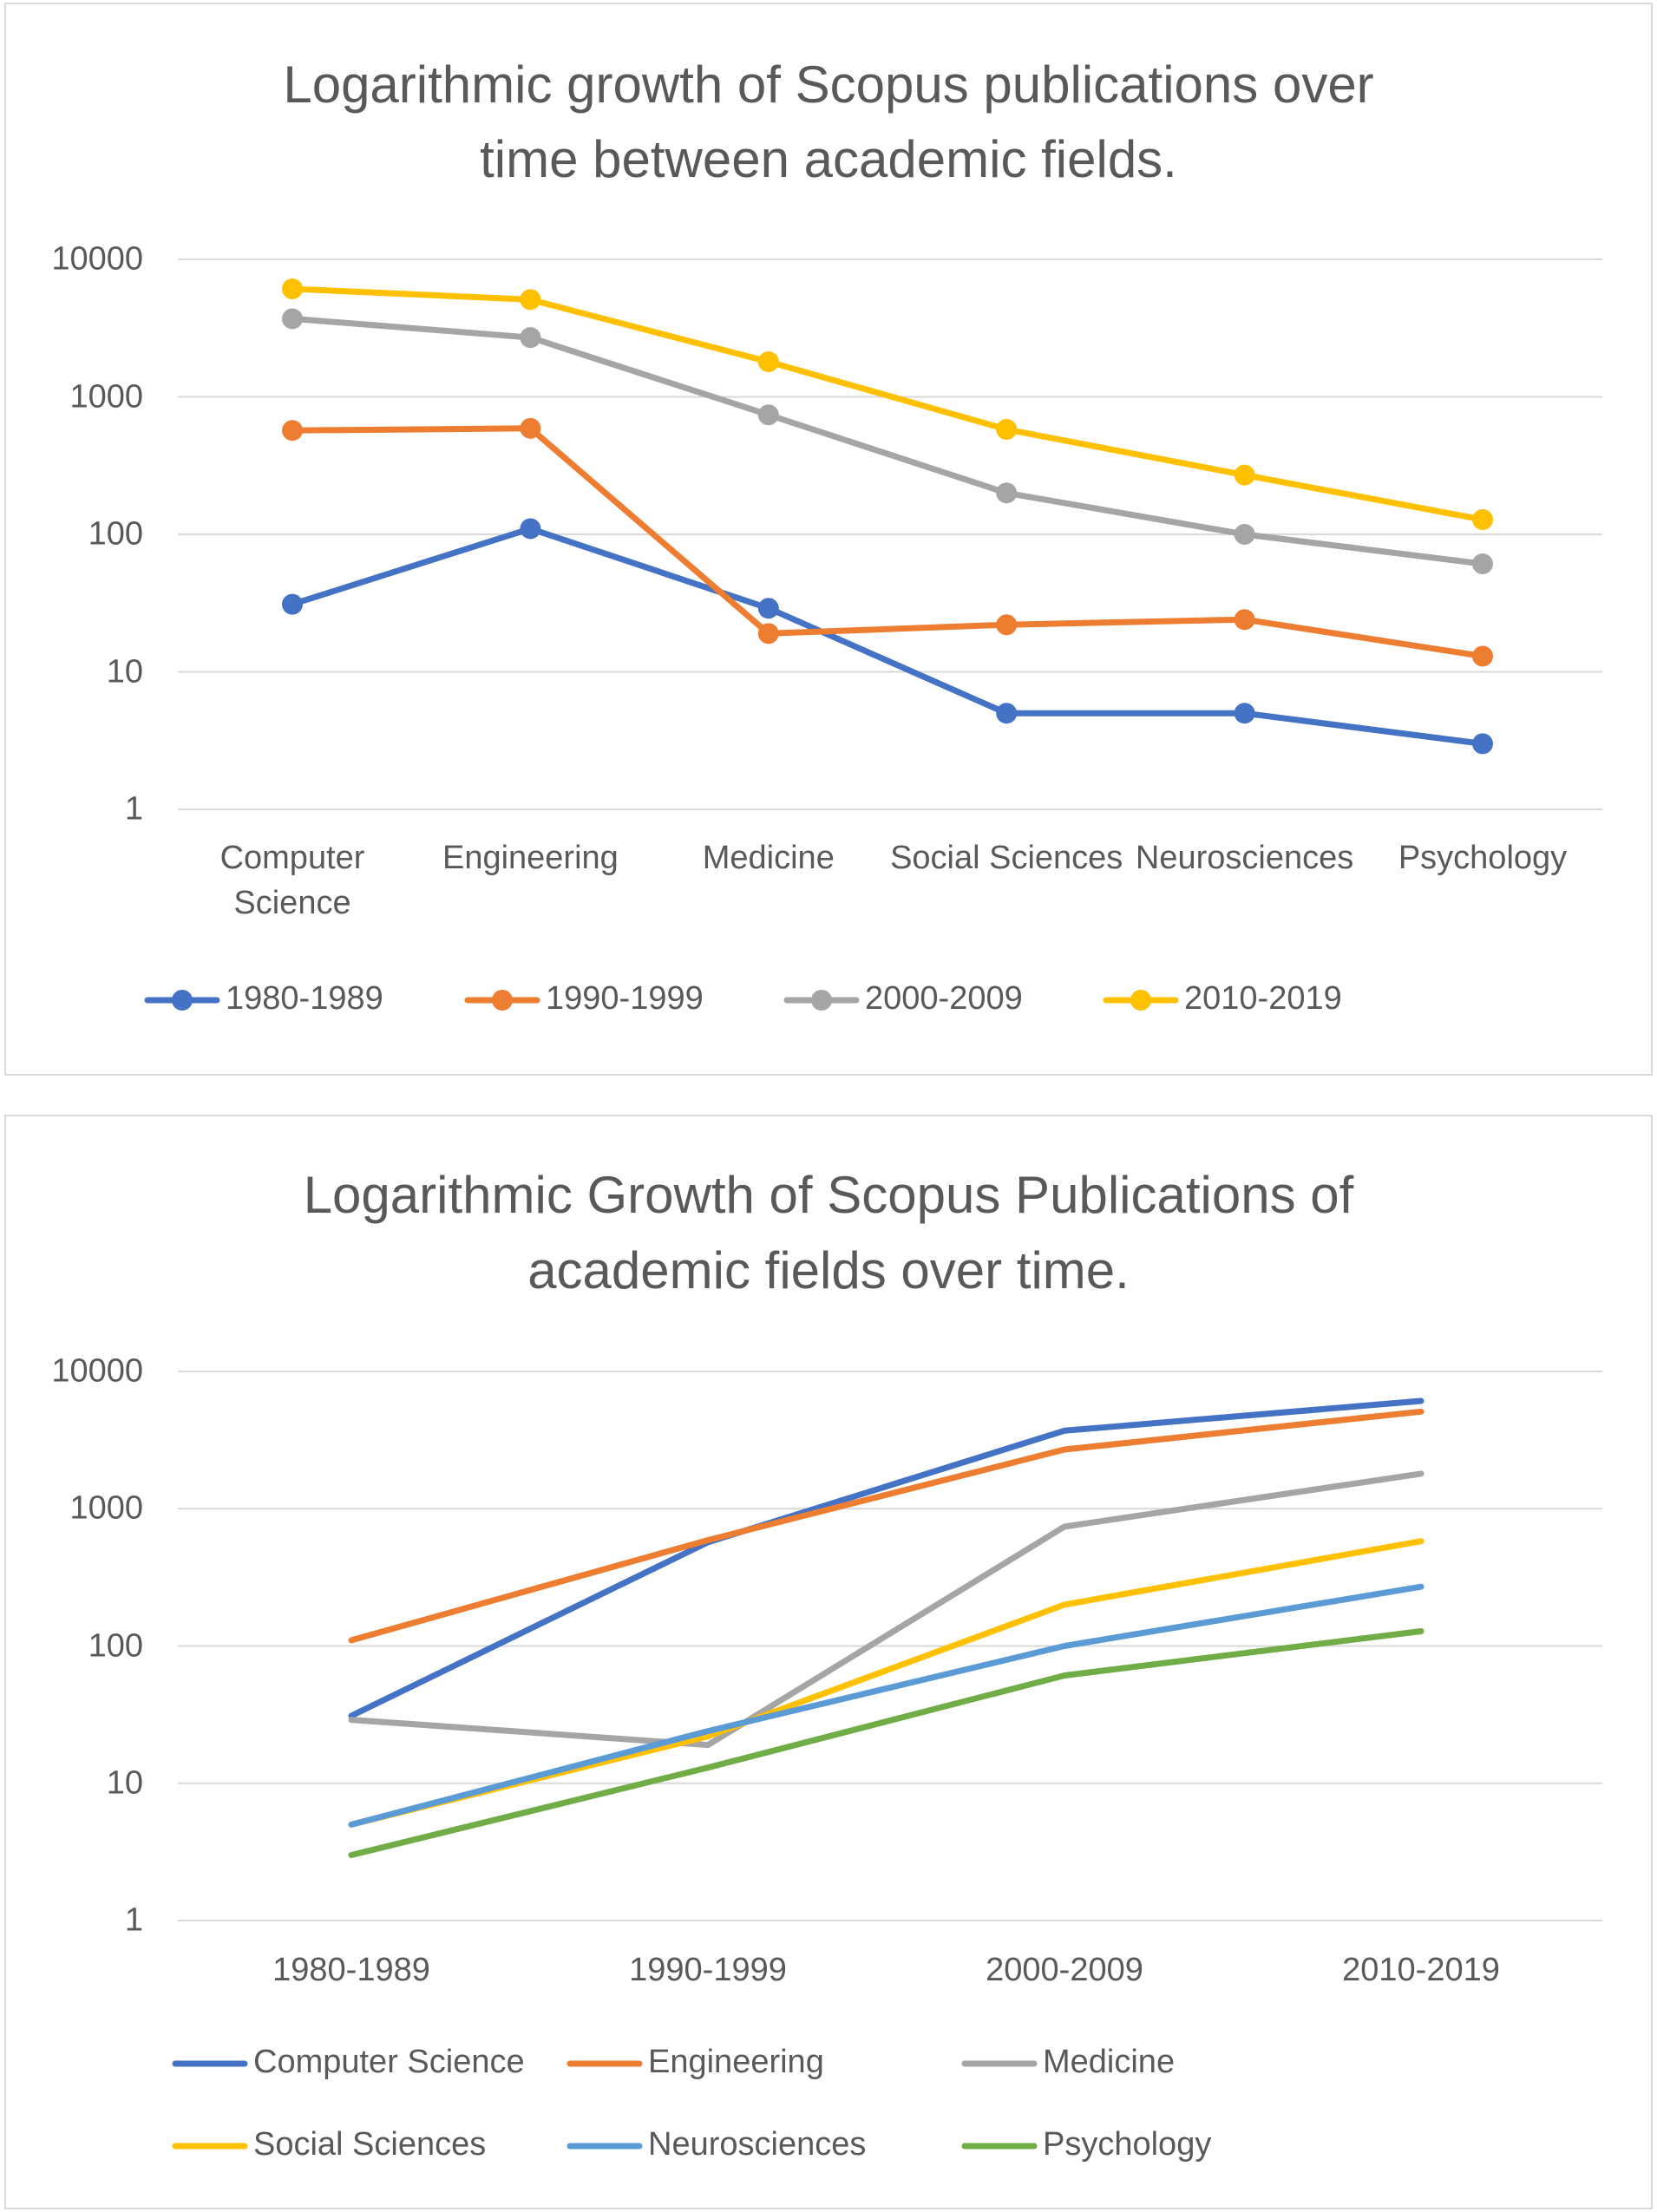 The image size is (1657, 2212). Describe the element at coordinates (757, 2144) in the screenshot. I see `legend-label: Neurosciences` at that location.